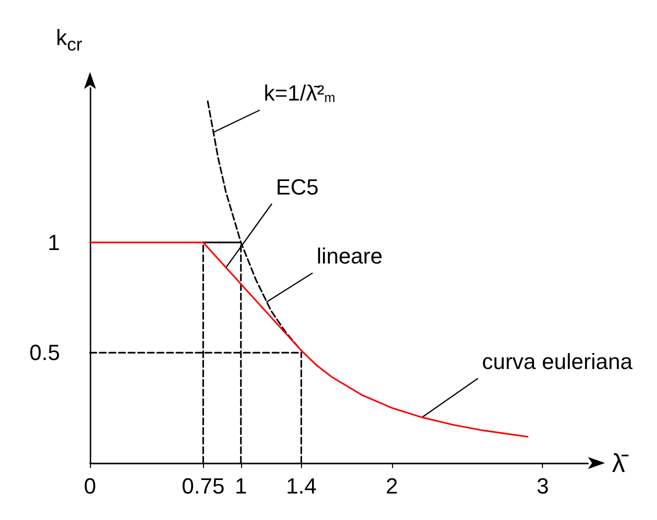  Describe the element at coordinates (44, 353) in the screenshot. I see `y-tick-label: 0.5` at that location.